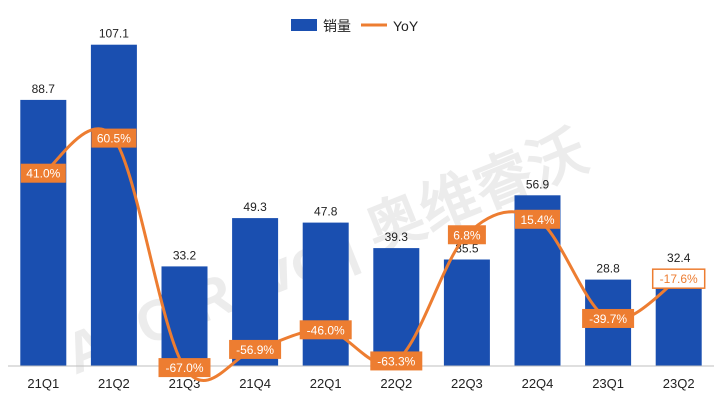  I want to click on yoy-label-21Q1: 41.0%, so click(43, 173).